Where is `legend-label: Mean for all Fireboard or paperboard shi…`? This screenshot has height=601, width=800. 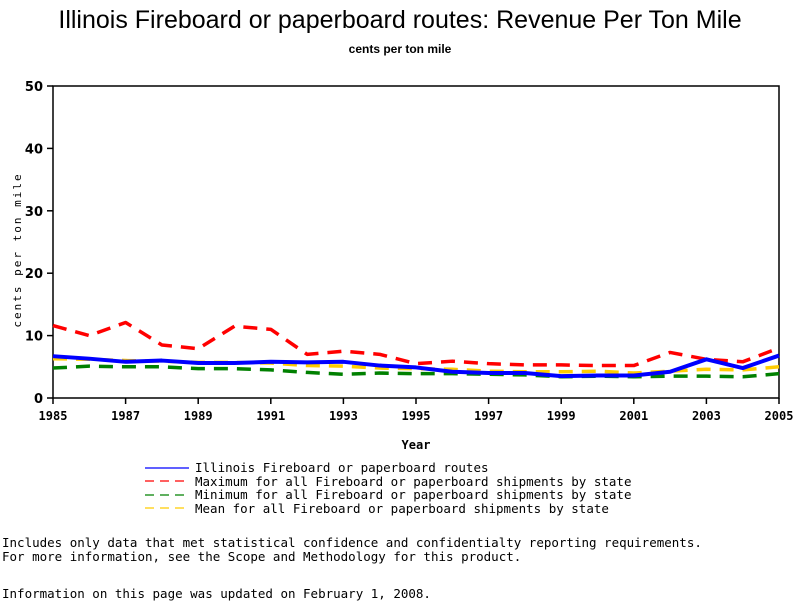
legend-label: Mean for all Fireboard or paperboard shi… is located at coordinates (402, 509).